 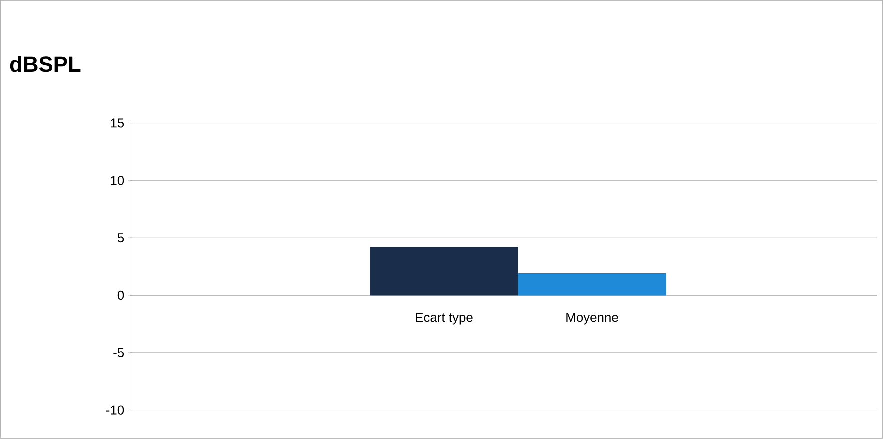 I want to click on y-tick-label: 15, so click(x=117, y=123).